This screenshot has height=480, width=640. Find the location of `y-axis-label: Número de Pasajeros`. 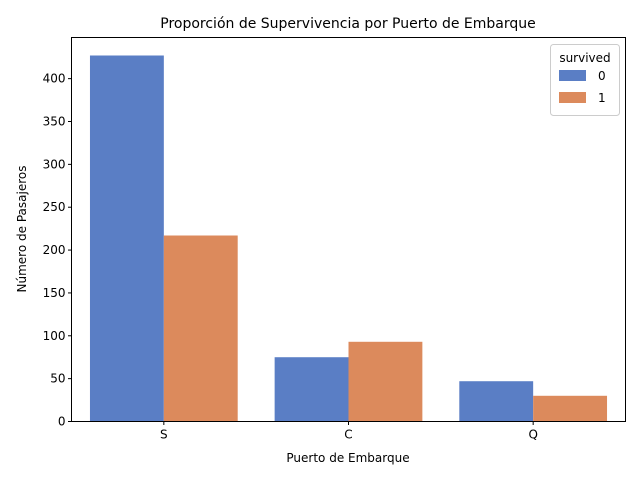

y-axis-label: Número de Pasajeros is located at coordinates (22, 229).